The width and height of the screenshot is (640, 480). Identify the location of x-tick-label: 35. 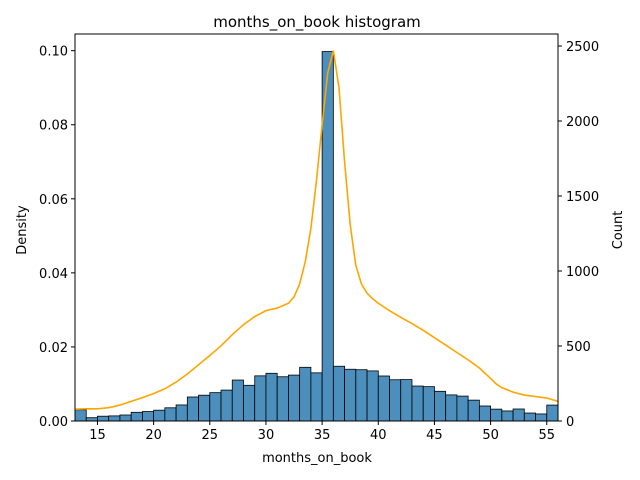
(322, 435).